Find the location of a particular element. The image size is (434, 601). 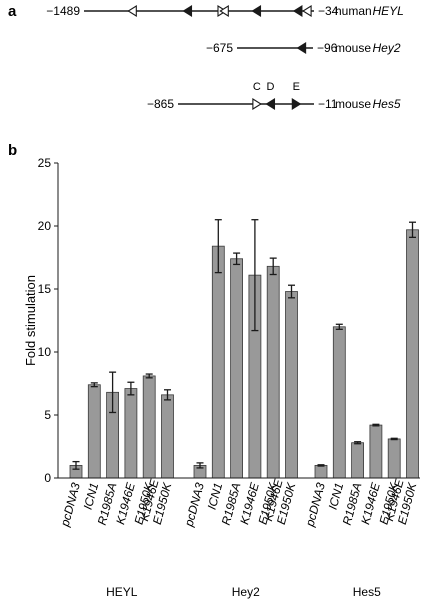

y-tick-label: 10 is located at coordinates (45, 352).